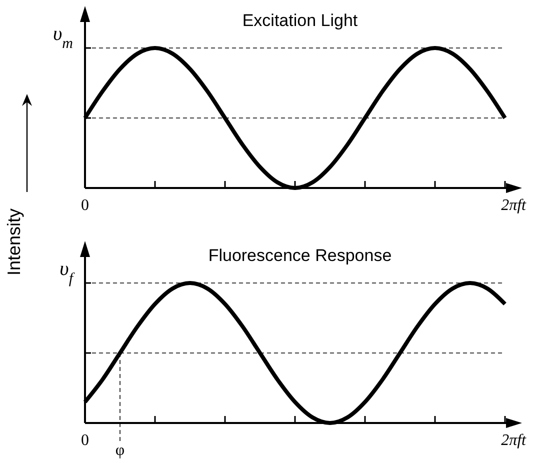  Describe the element at coordinates (300, 255) in the screenshot. I see `chart-title: Fluorescence Response` at that location.